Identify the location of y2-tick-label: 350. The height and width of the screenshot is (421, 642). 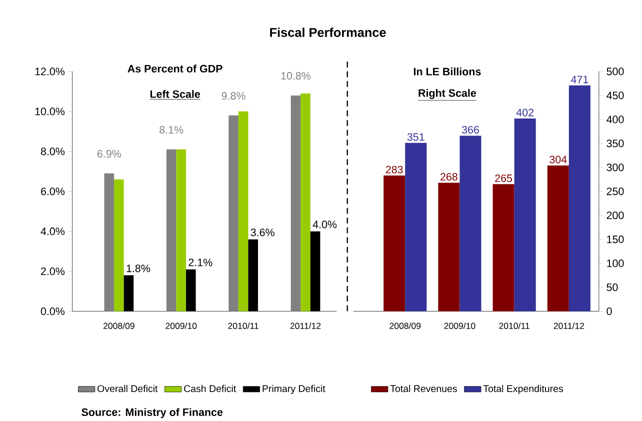
(615, 144).